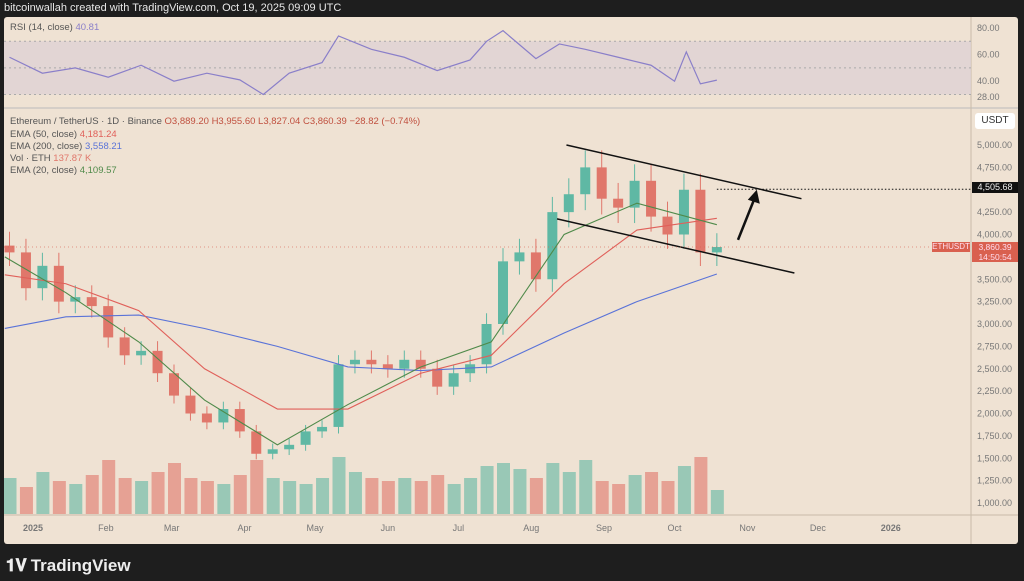  I want to click on time-tick-label: Jul, so click(459, 528).